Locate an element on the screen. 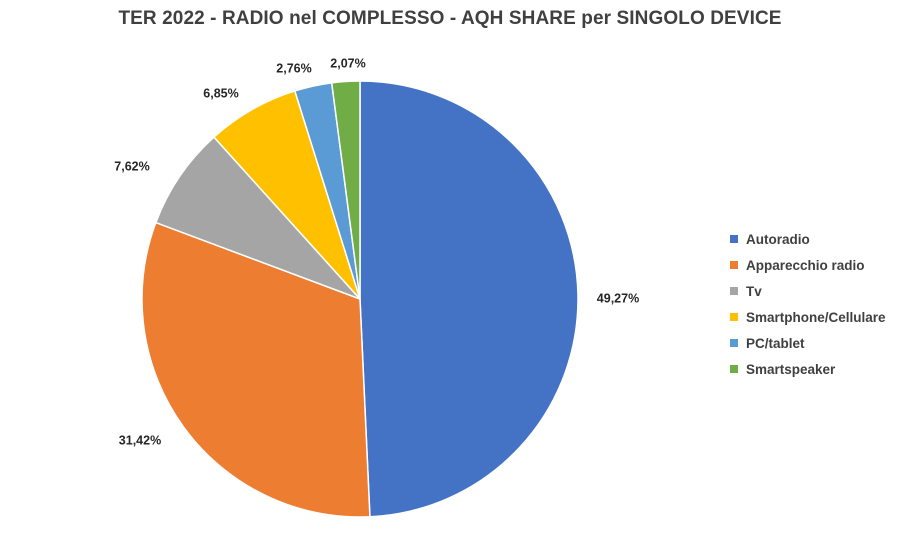 This screenshot has height=533, width=900. legend-label: Apparecchio radio is located at coordinates (805, 265).